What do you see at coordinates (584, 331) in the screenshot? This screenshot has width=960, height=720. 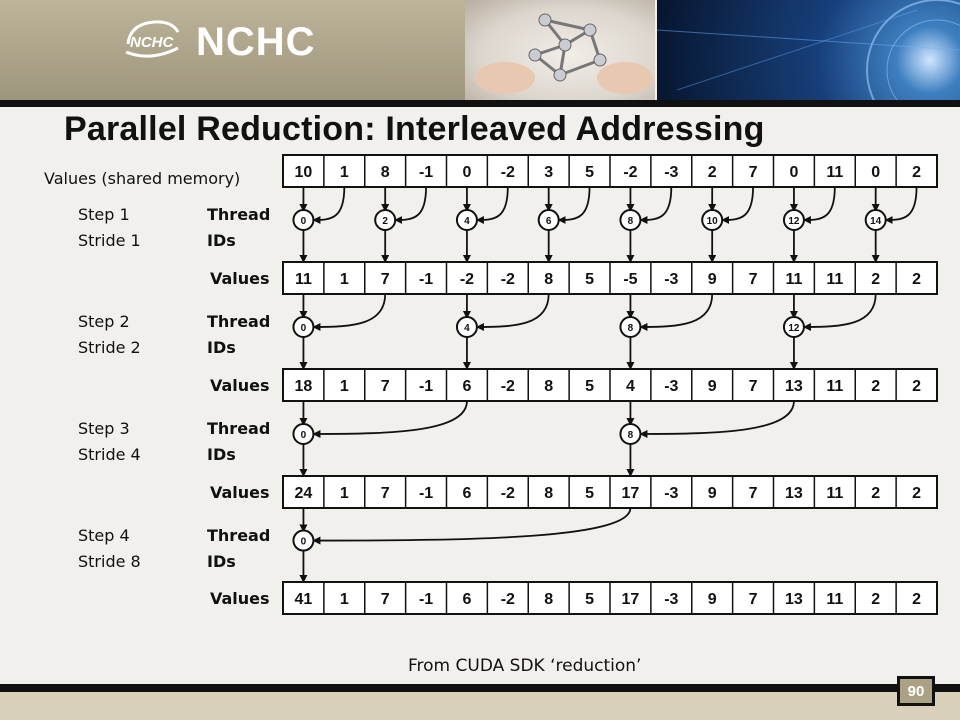 I see `step-2-threads: 0 4 8 12` at bounding box center [584, 331].